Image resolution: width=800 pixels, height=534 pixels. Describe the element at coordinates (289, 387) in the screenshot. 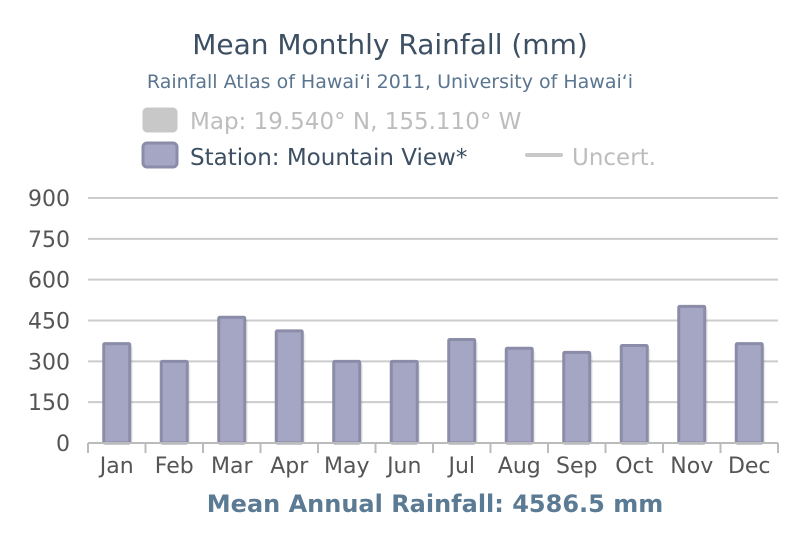

I see `bar-apr` at that location.